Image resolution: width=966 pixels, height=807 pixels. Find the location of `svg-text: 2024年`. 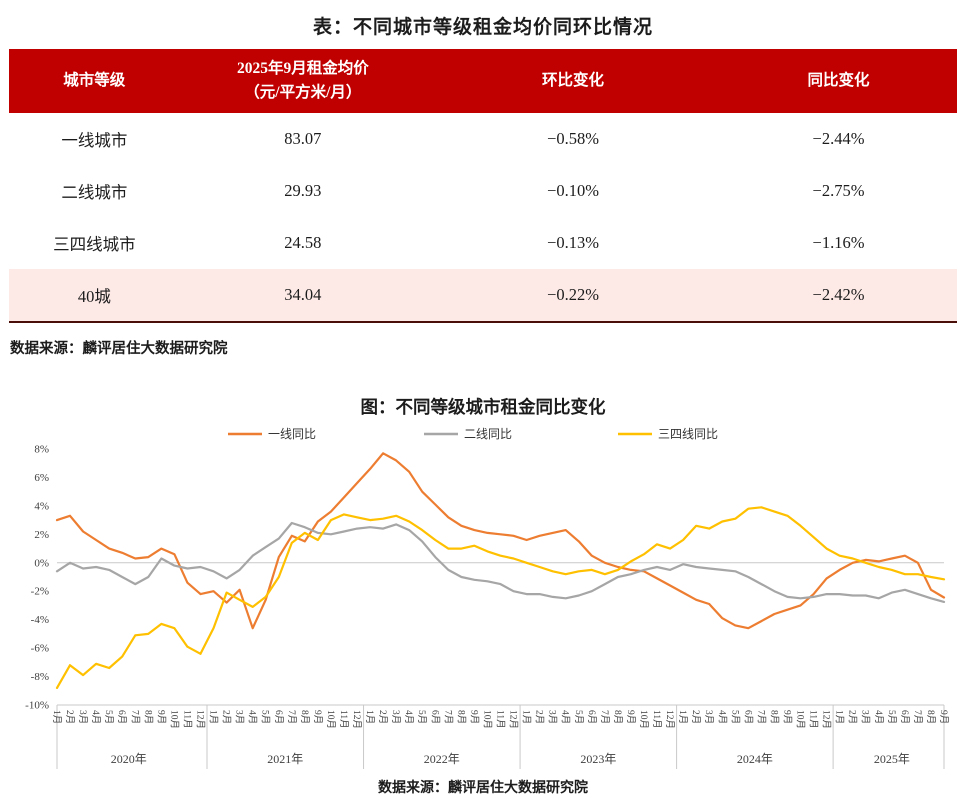

svg-text: 2024年 is located at coordinates (755, 759).